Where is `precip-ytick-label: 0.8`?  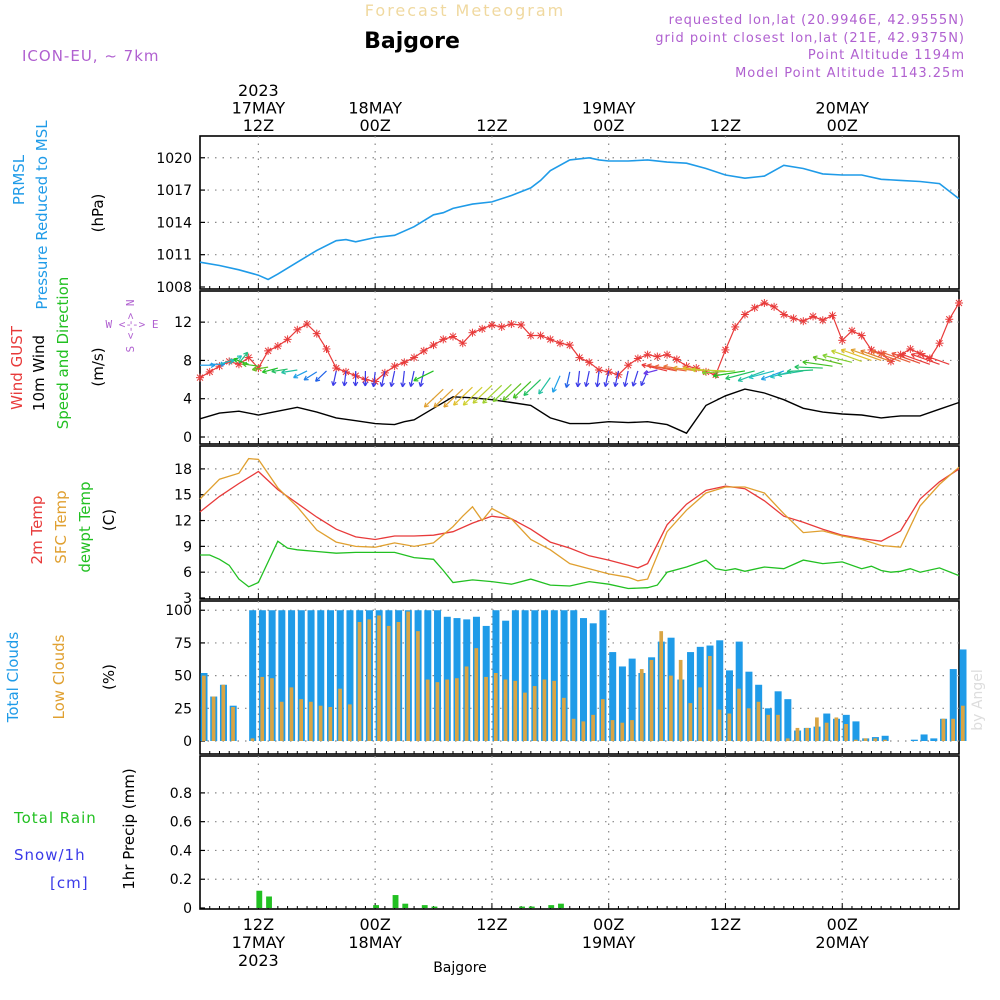
precip-ytick-label: 0.8 is located at coordinates (181, 794).